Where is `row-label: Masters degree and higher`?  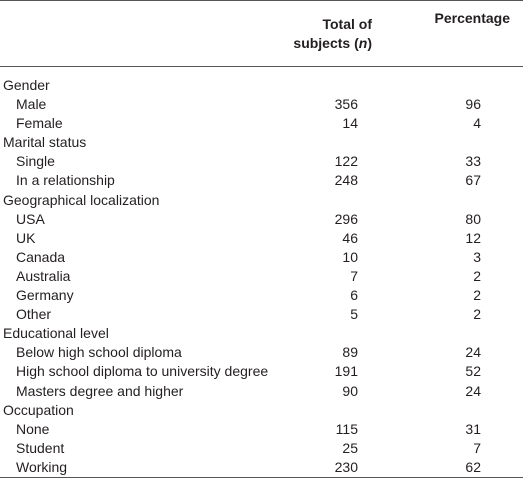 row-label: Masters degree and higher is located at coordinates (100, 390).